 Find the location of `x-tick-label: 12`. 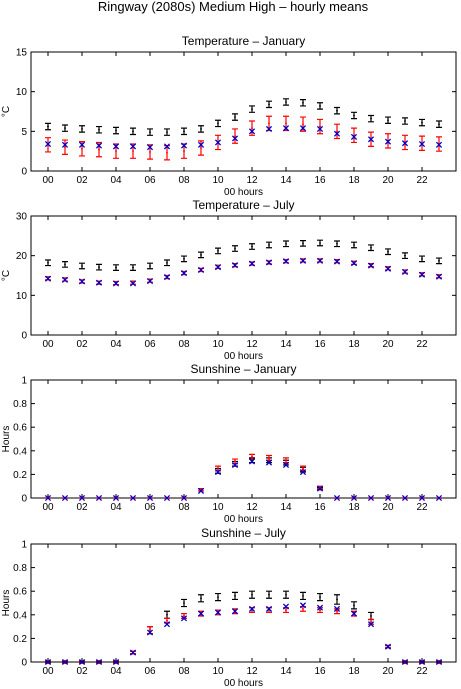

x-tick-label: 12 is located at coordinates (252, 180).